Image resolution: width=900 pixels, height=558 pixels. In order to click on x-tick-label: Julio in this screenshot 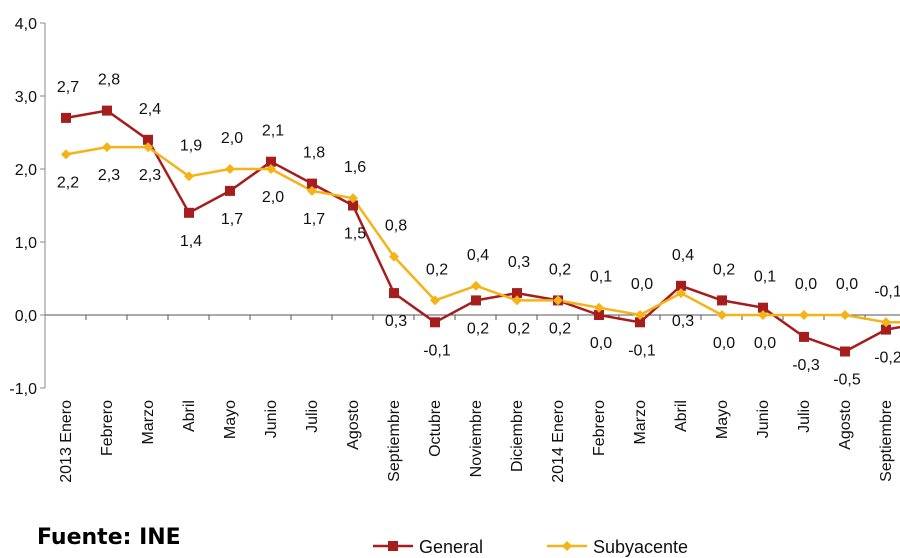, I will do `click(312, 416)`.